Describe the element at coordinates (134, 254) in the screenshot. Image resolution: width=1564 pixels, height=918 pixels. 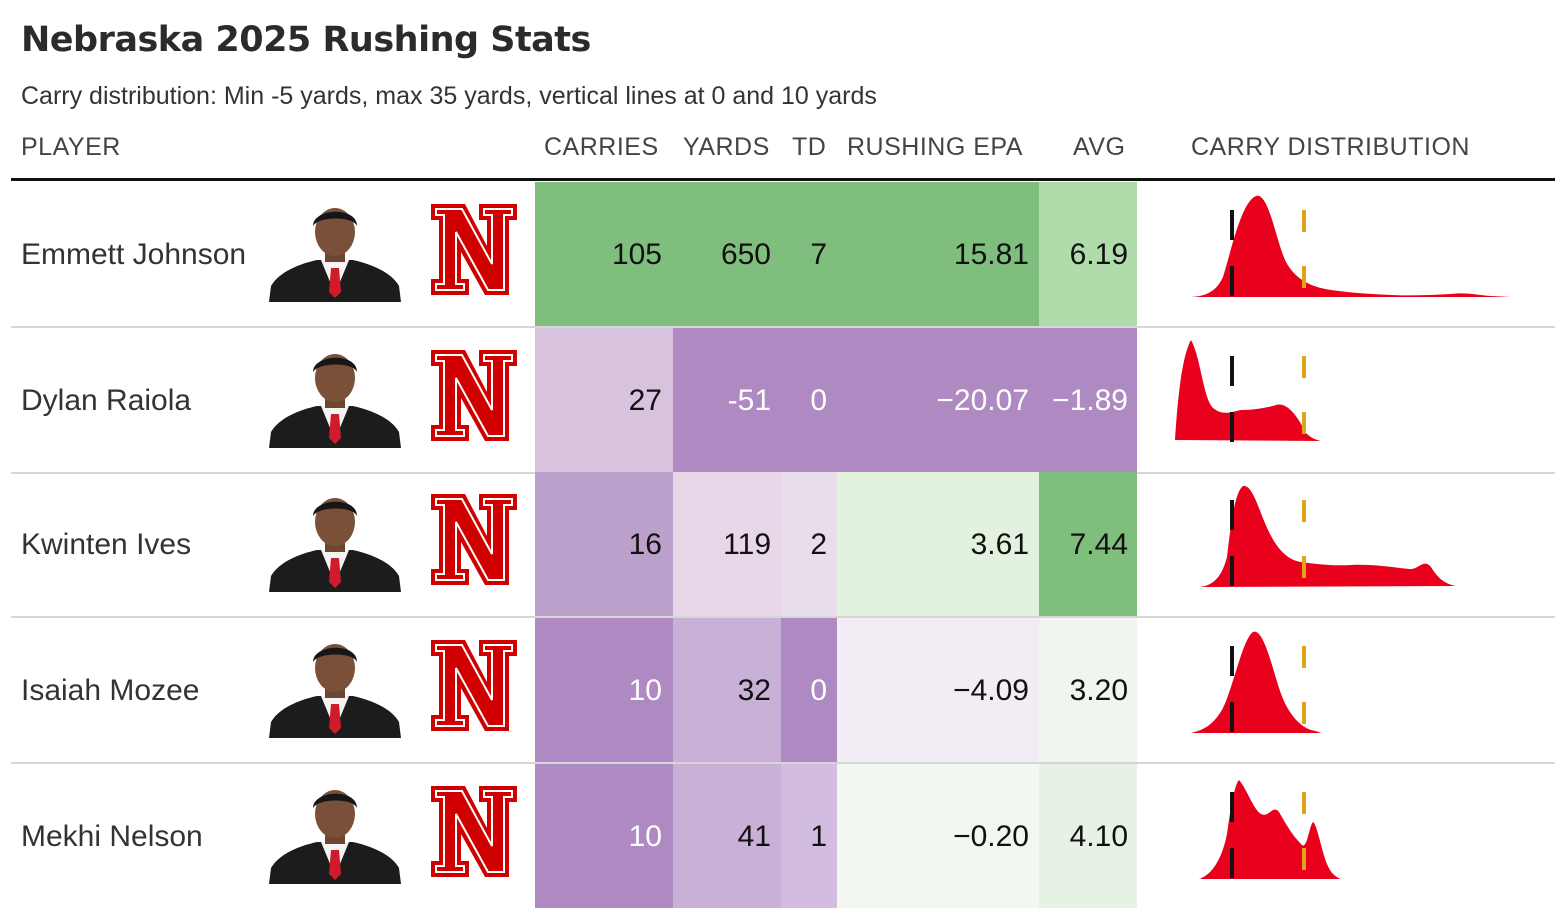
I see `player-name: Emmett Johnson` at that location.